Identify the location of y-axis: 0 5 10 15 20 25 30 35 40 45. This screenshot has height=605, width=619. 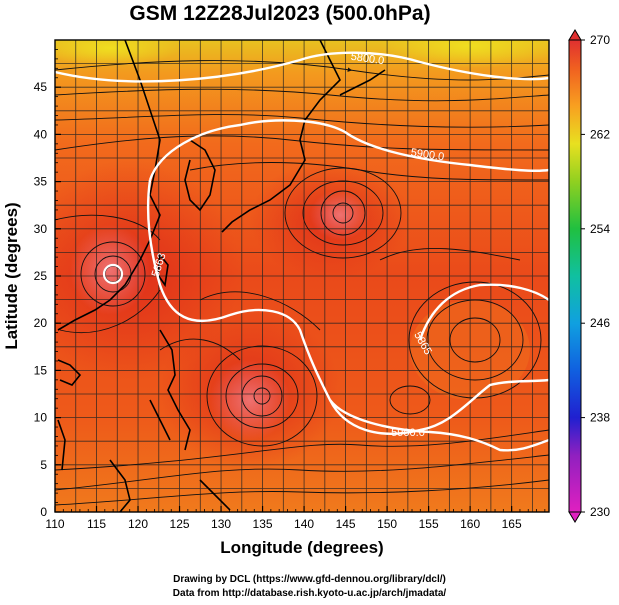
(47, 284).